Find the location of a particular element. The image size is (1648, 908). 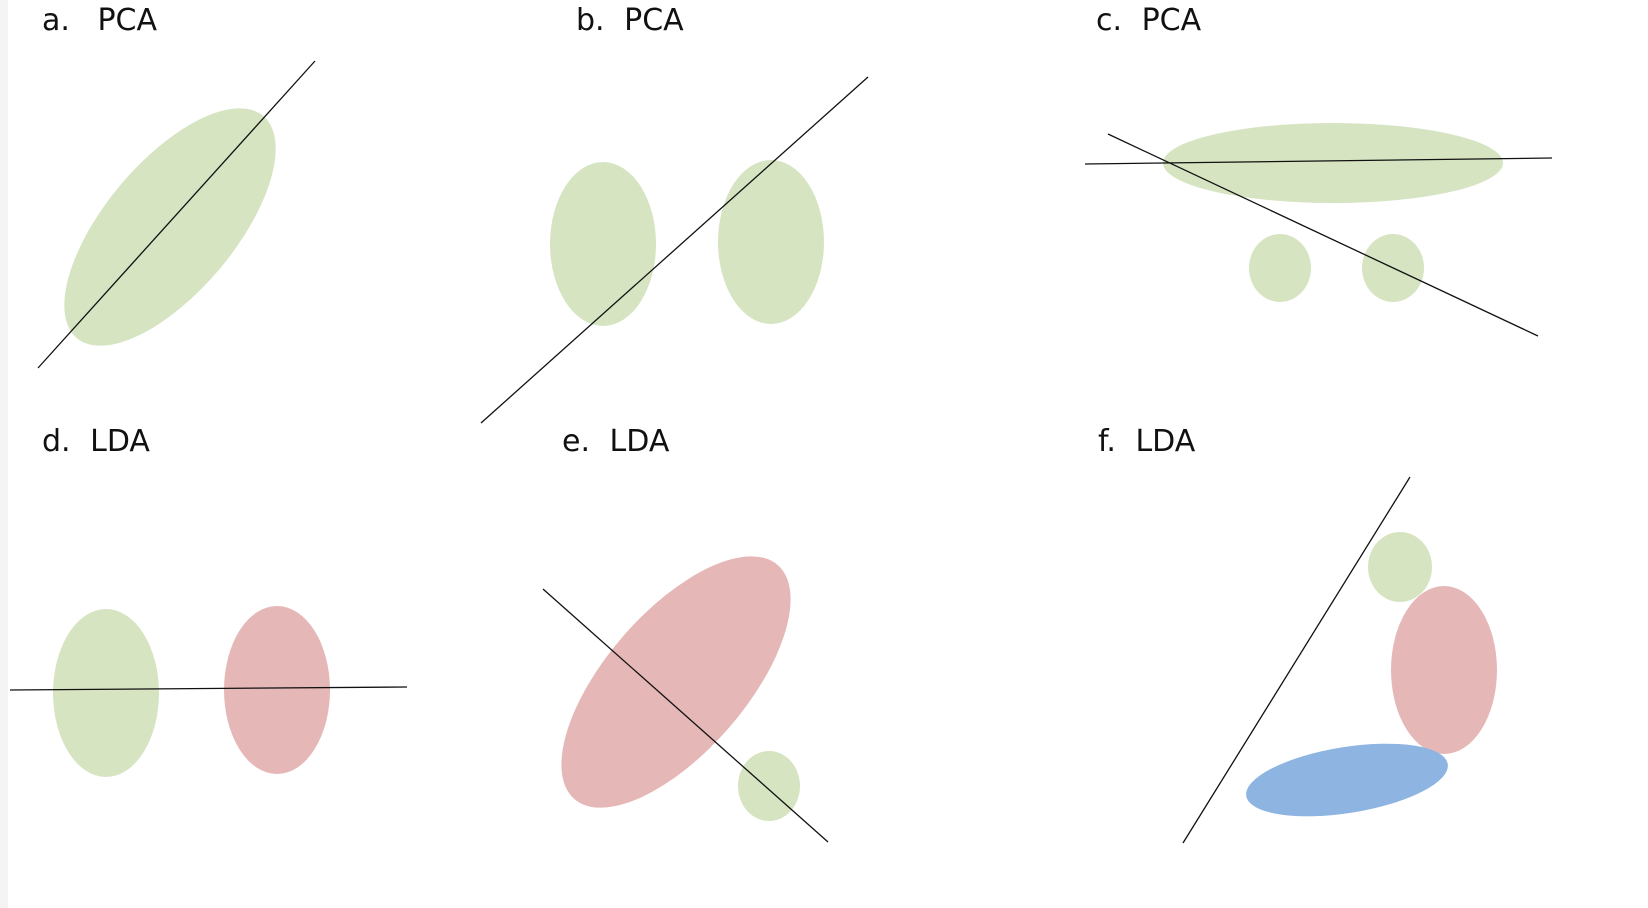

left-edge-shade is located at coordinates (4, 454).